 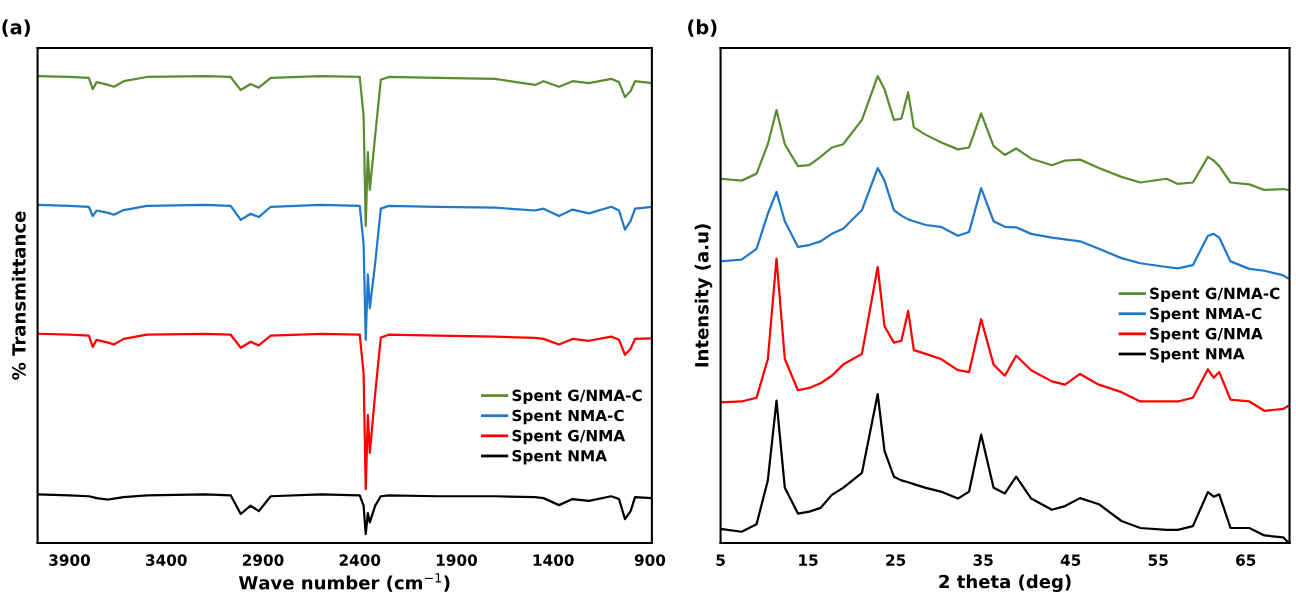 What do you see at coordinates (344, 582) in the screenshot?
I see `x-axis-title: Wave number (cm$^{−1}$)` at bounding box center [344, 582].